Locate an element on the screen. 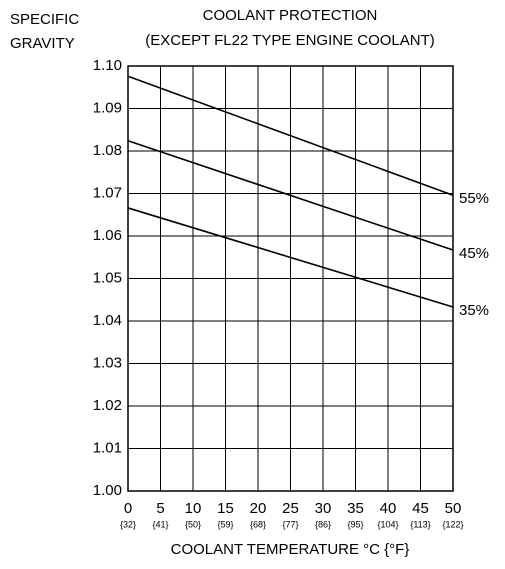 The image size is (505, 569). x-tick-label: 20 is located at coordinates (258, 508).